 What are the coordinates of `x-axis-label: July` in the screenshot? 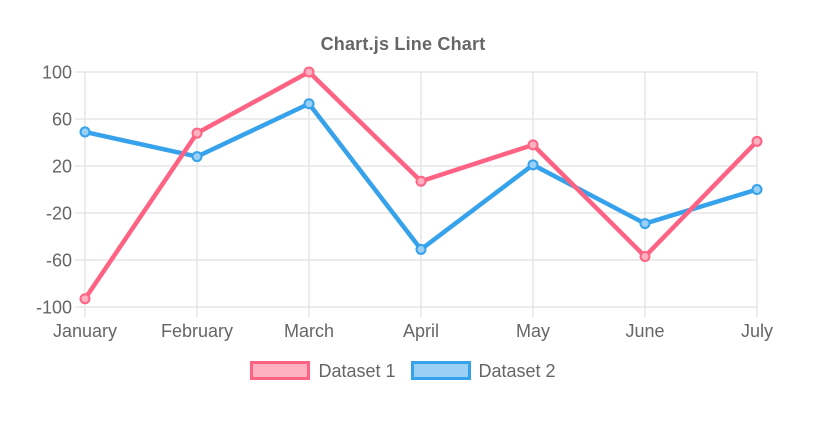 It's located at (757, 331).